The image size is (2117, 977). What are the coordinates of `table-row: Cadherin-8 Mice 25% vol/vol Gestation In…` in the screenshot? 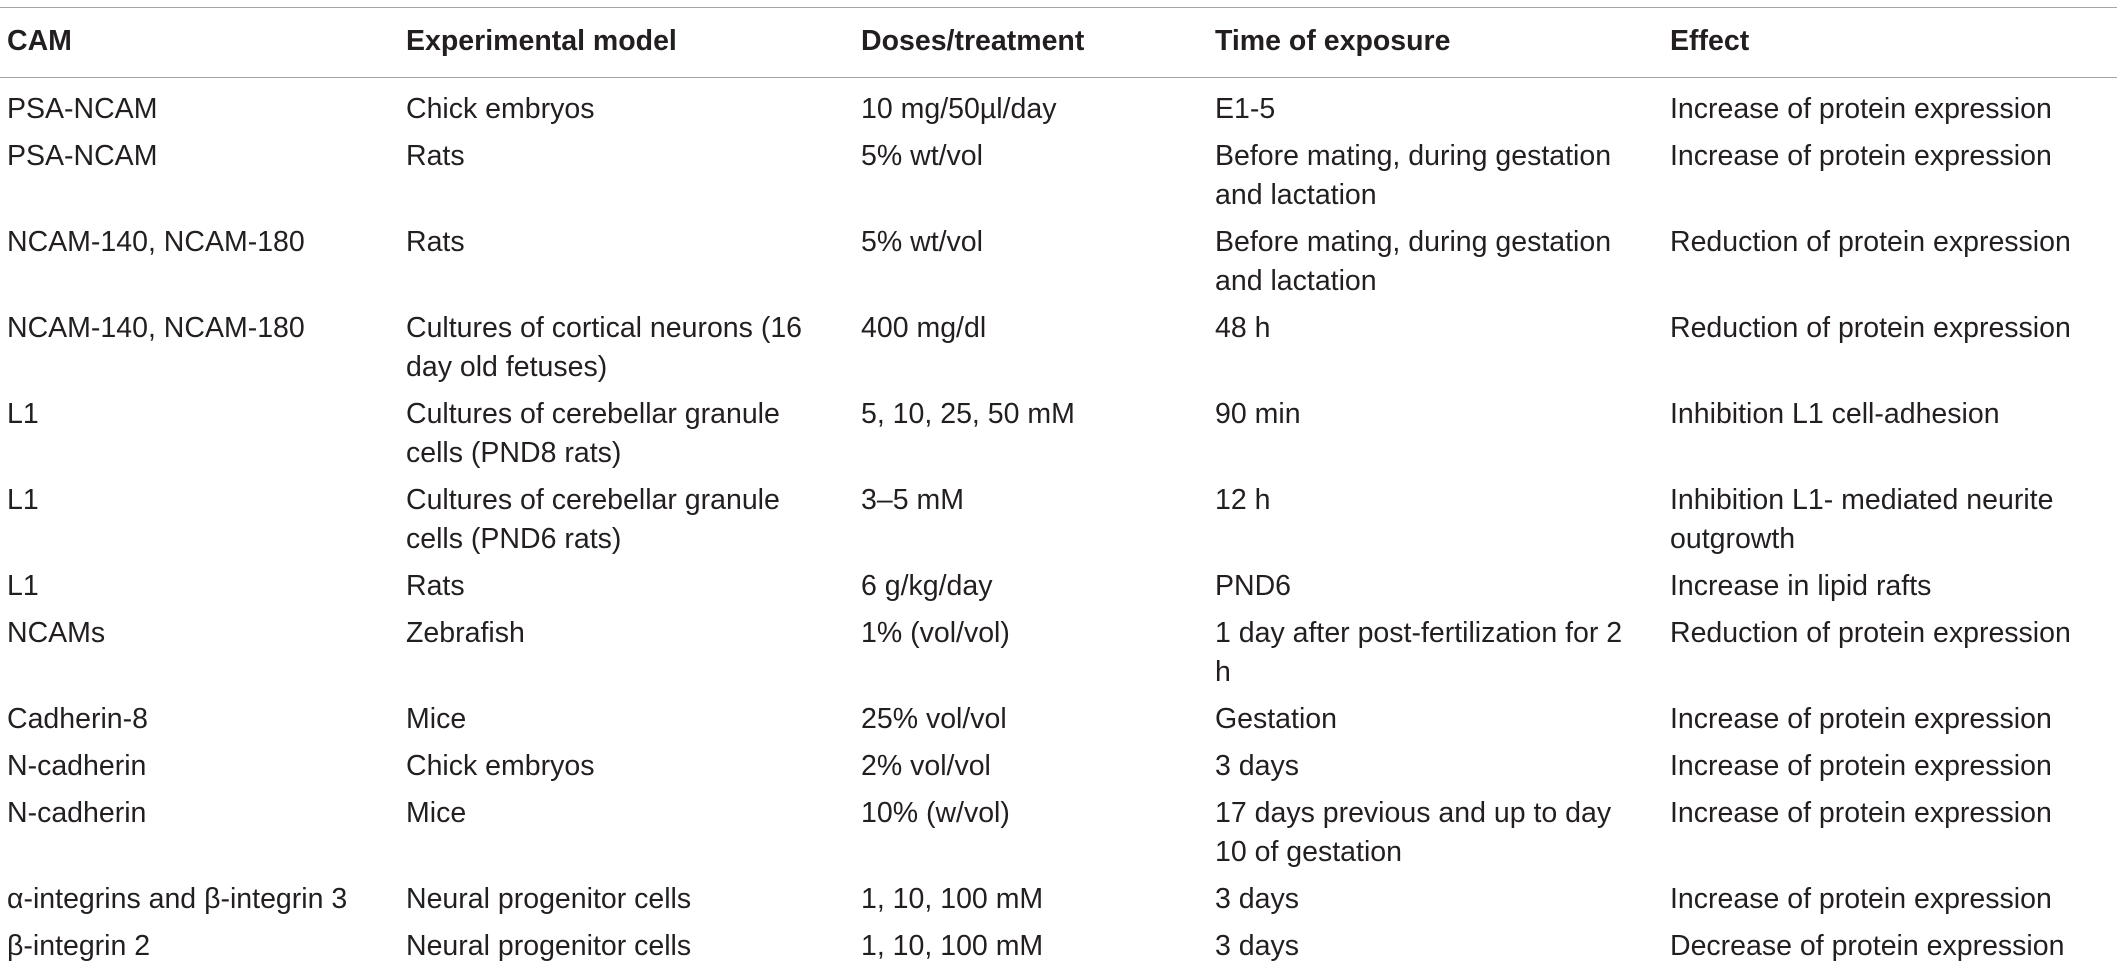 It's located at (1058, 723).